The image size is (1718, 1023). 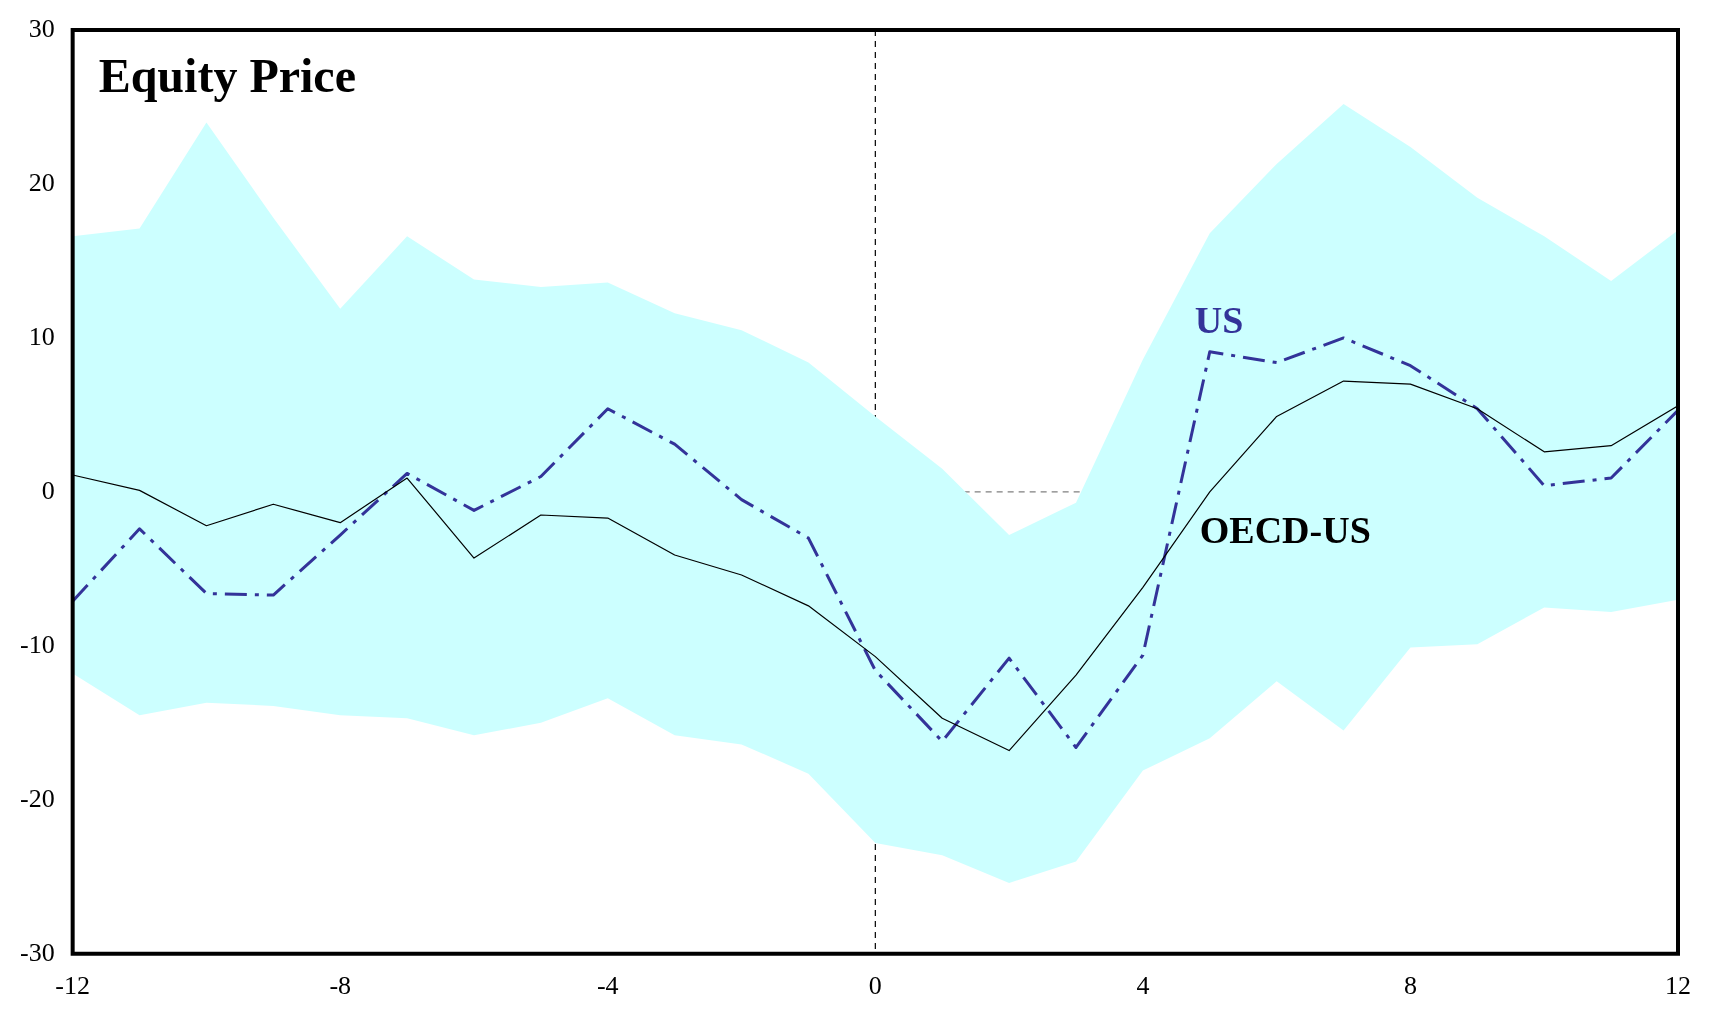 What do you see at coordinates (1219, 319) in the screenshot?
I see `series-label: US` at bounding box center [1219, 319].